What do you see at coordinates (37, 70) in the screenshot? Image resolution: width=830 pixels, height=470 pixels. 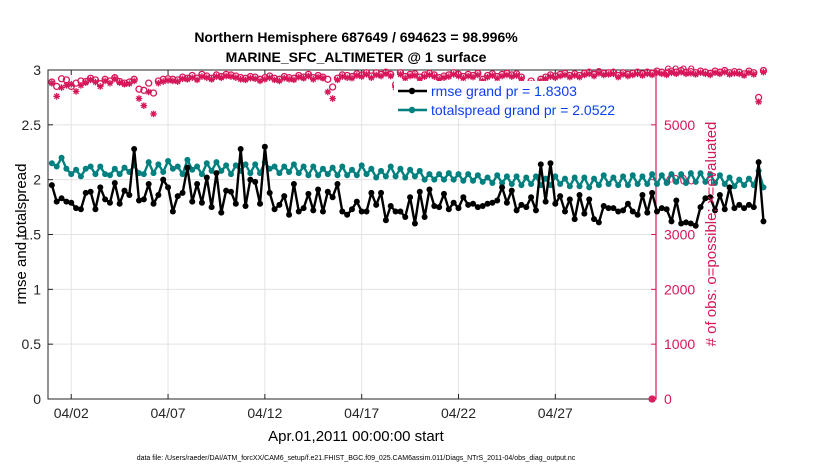 I see `y-tick-label-left: 3` at bounding box center [37, 70].